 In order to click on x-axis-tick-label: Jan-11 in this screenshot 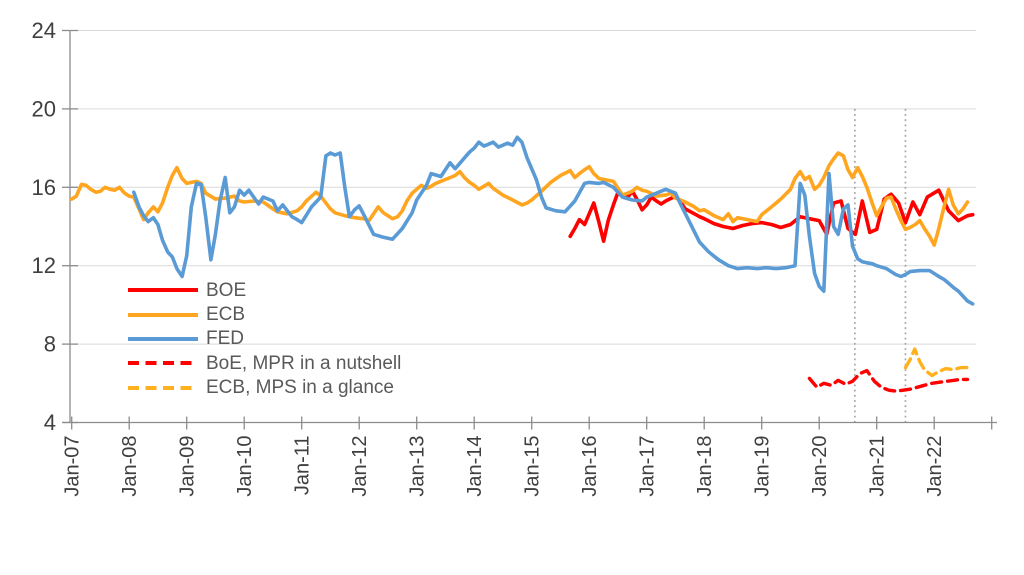, I will do `click(303, 466)`.